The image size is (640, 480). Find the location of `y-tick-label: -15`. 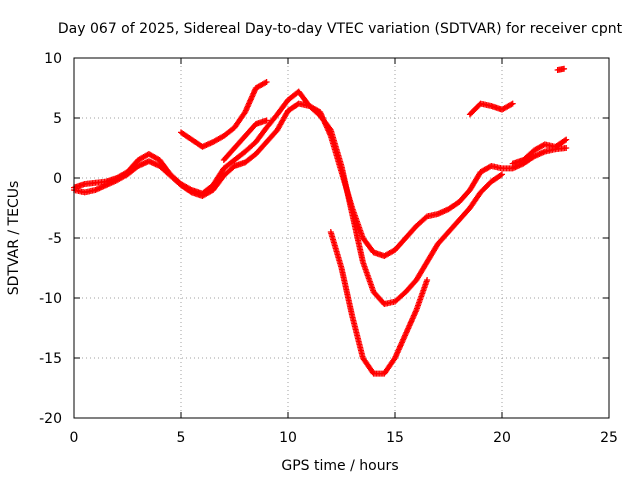

y-tick-label: -15 is located at coordinates (50, 359).